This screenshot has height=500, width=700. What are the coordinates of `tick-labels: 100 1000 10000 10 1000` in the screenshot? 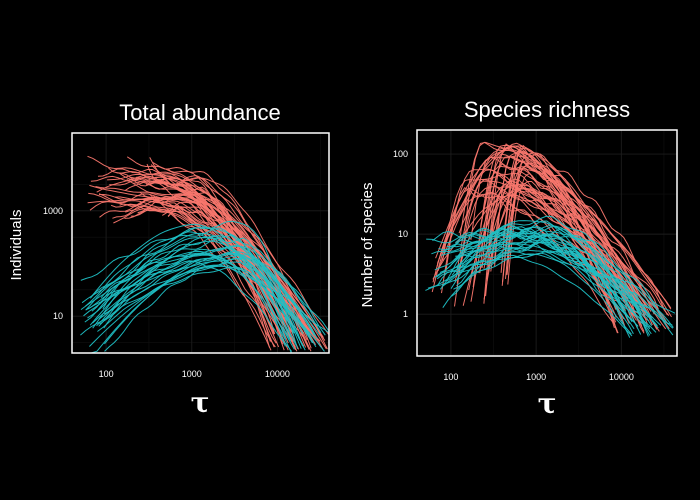 It's located at (166, 292).